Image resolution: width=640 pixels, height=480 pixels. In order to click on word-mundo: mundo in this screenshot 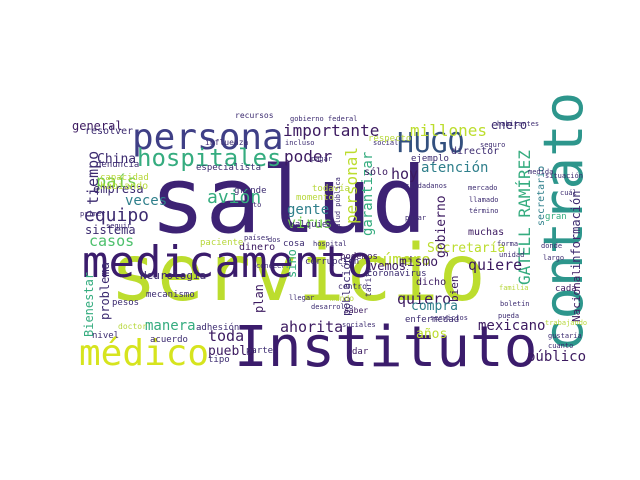, I will do `click(342, 298)`.